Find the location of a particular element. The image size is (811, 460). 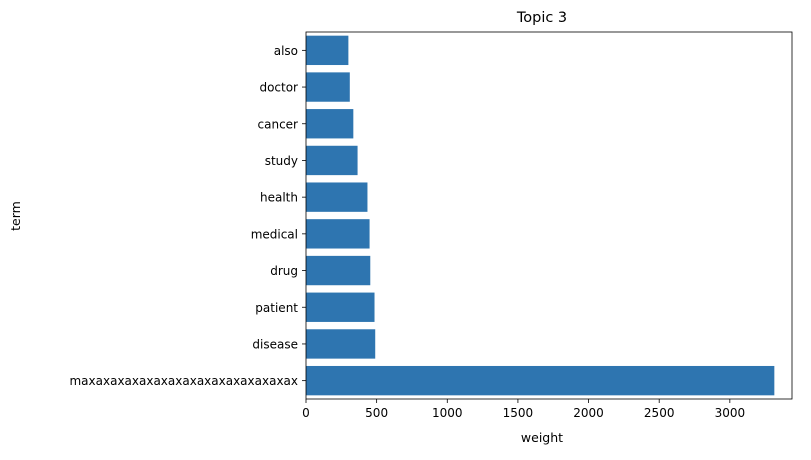

y-tick-label: health is located at coordinates (279, 198).